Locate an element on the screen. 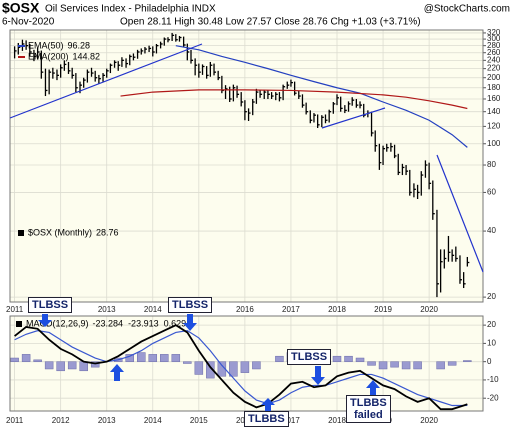  y-tick-label: 260 is located at coordinates (494, 52).